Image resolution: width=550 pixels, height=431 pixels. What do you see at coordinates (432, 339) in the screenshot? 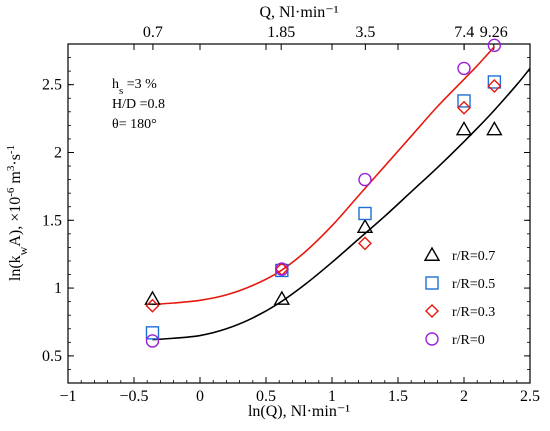
I see `legend-marker-circle` at bounding box center [432, 339].